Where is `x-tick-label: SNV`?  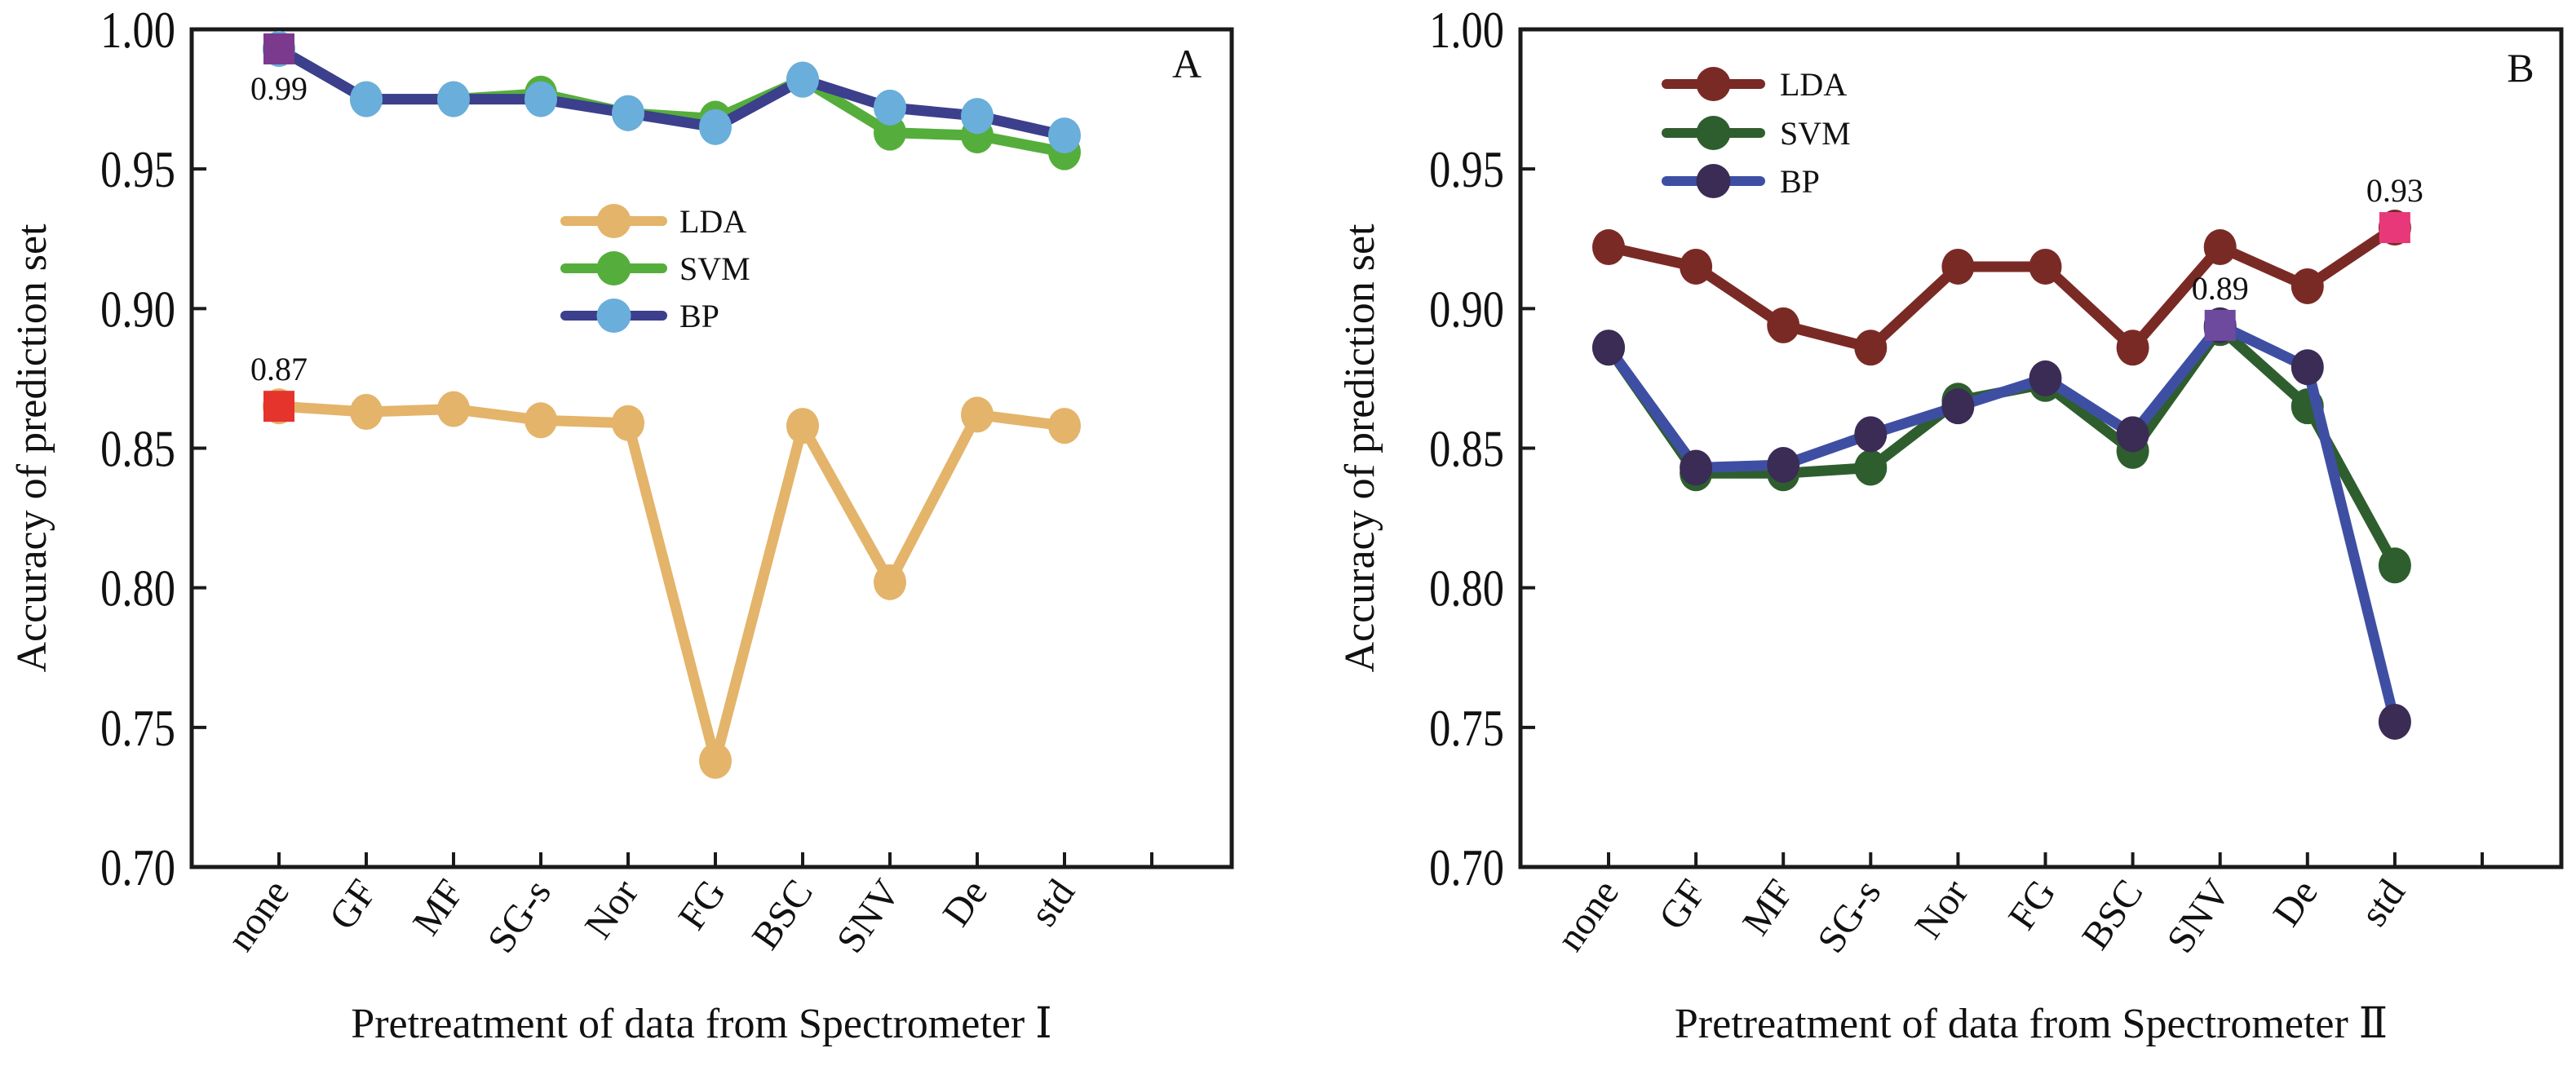
x-tick-label: SNV is located at coordinates (2198, 916).